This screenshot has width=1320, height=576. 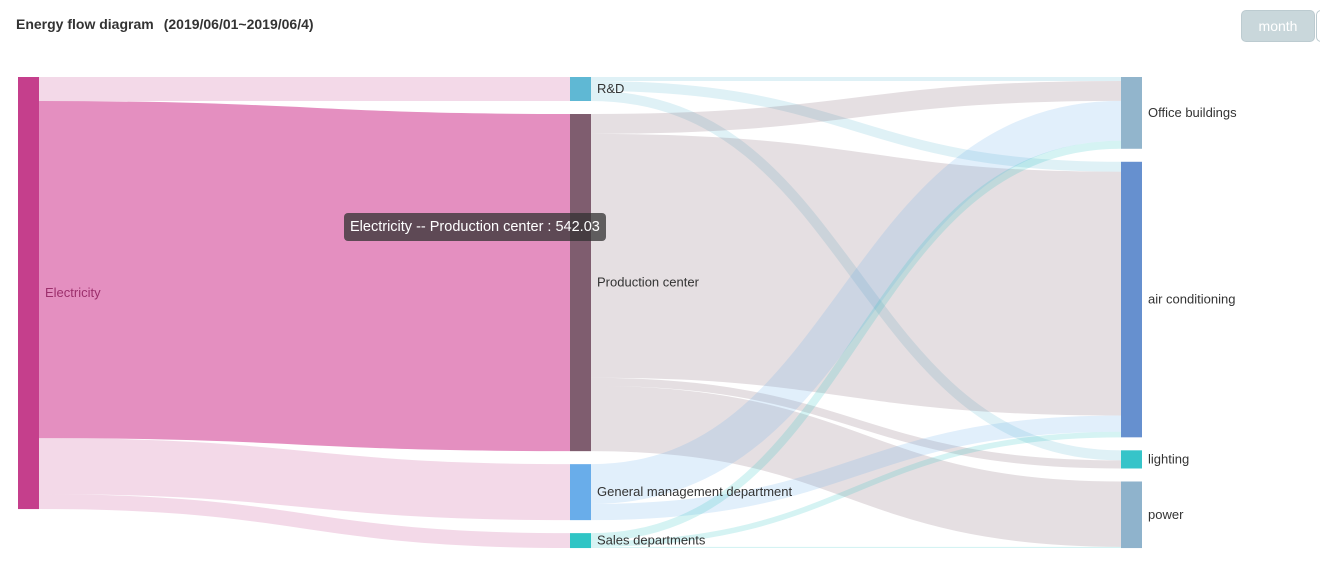 I want to click on node-label: Sales departments, so click(x=651, y=540).